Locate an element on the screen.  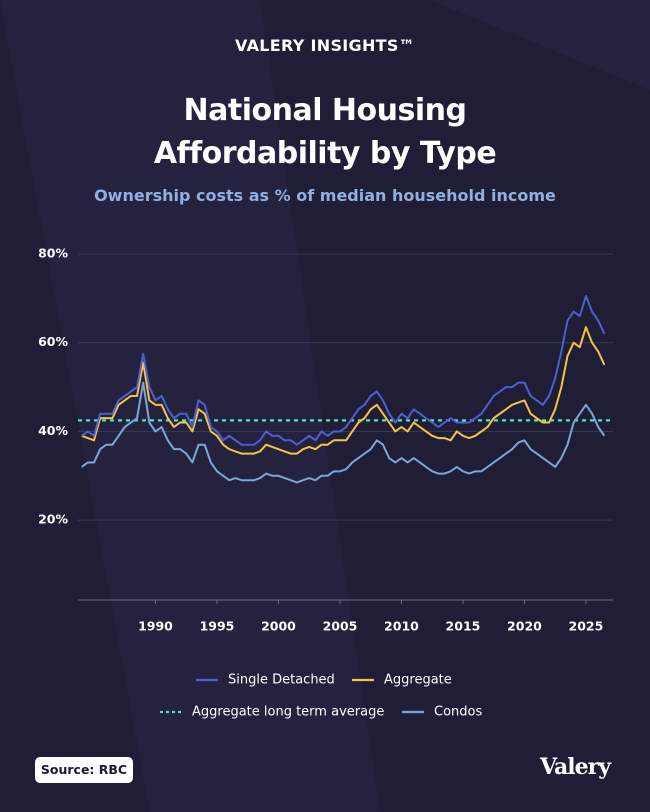
source-label: Source: RBC is located at coordinates (84, 770).